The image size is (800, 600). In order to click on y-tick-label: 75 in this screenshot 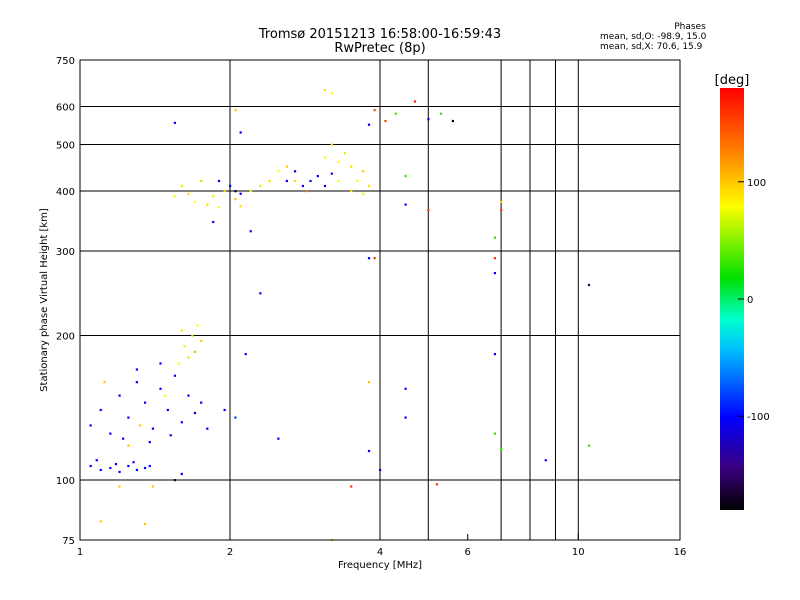, I will do `click(68, 541)`.